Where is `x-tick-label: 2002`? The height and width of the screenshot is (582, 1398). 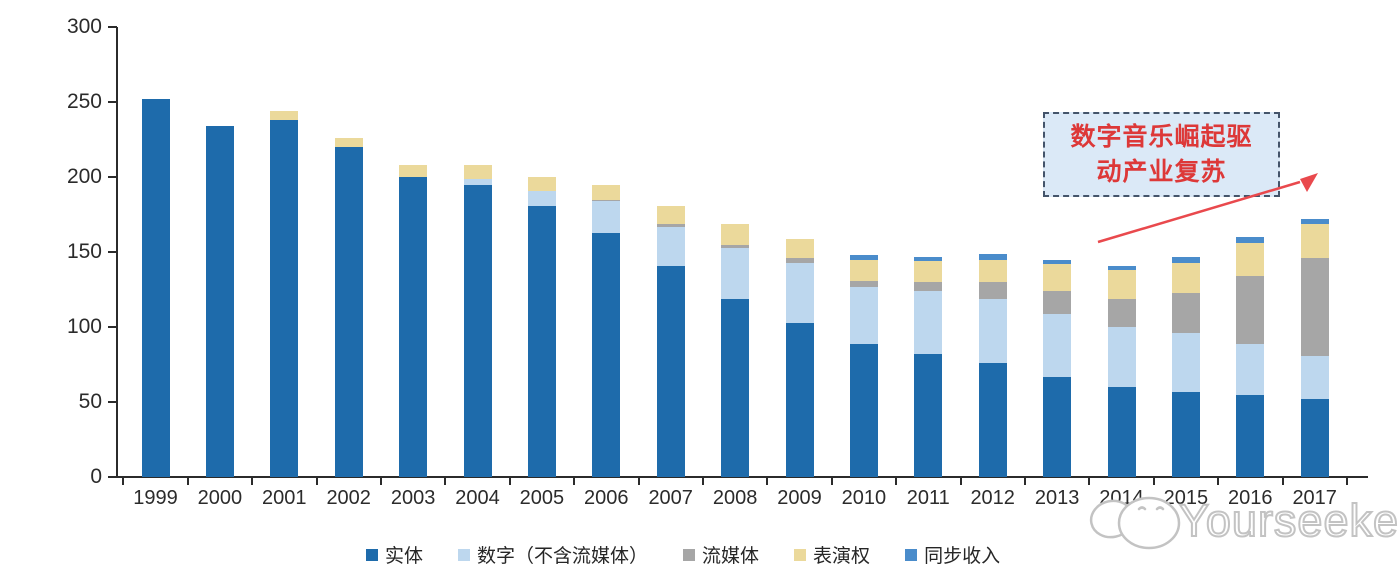
x-tick-label: 2002 is located at coordinates (348, 498).